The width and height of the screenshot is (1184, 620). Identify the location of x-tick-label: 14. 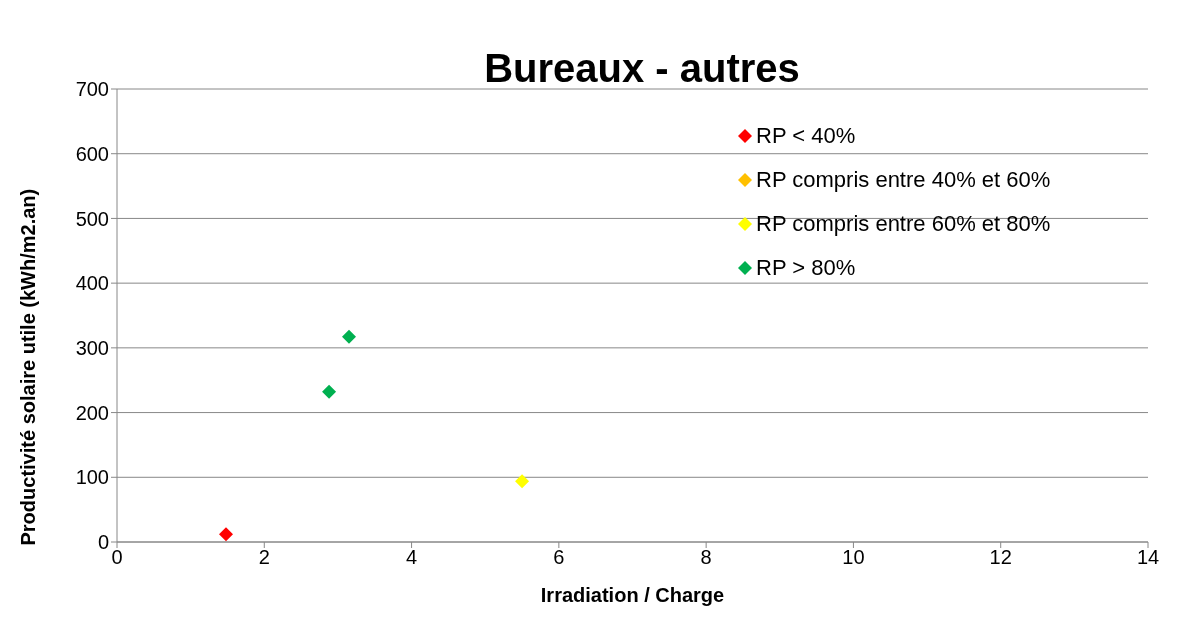
(1148, 557).